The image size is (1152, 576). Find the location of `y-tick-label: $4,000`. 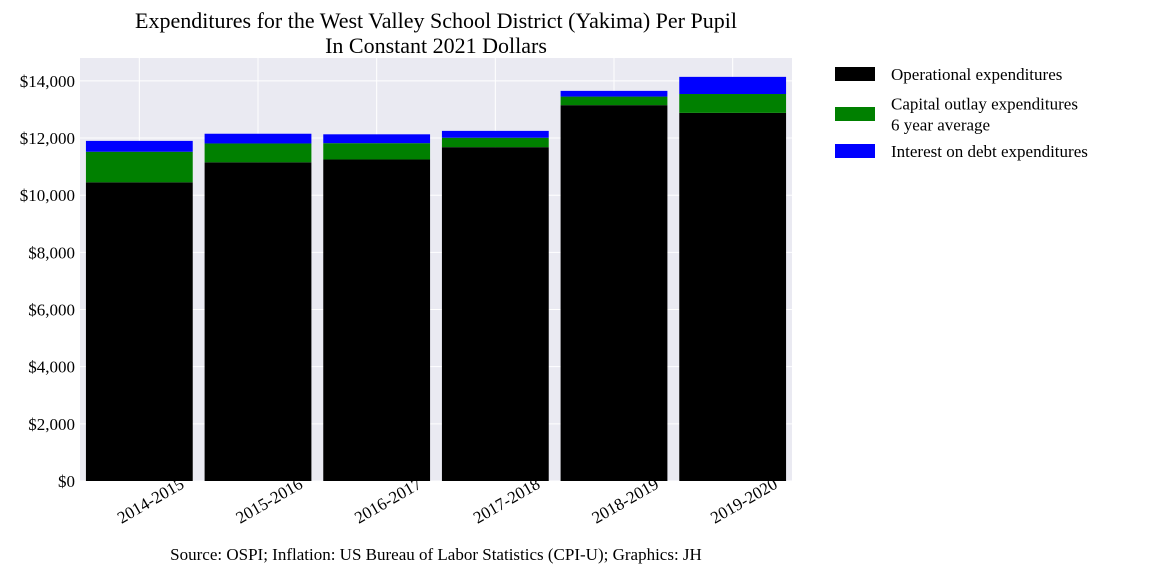

y-tick-label: $4,000 is located at coordinates (51, 367).